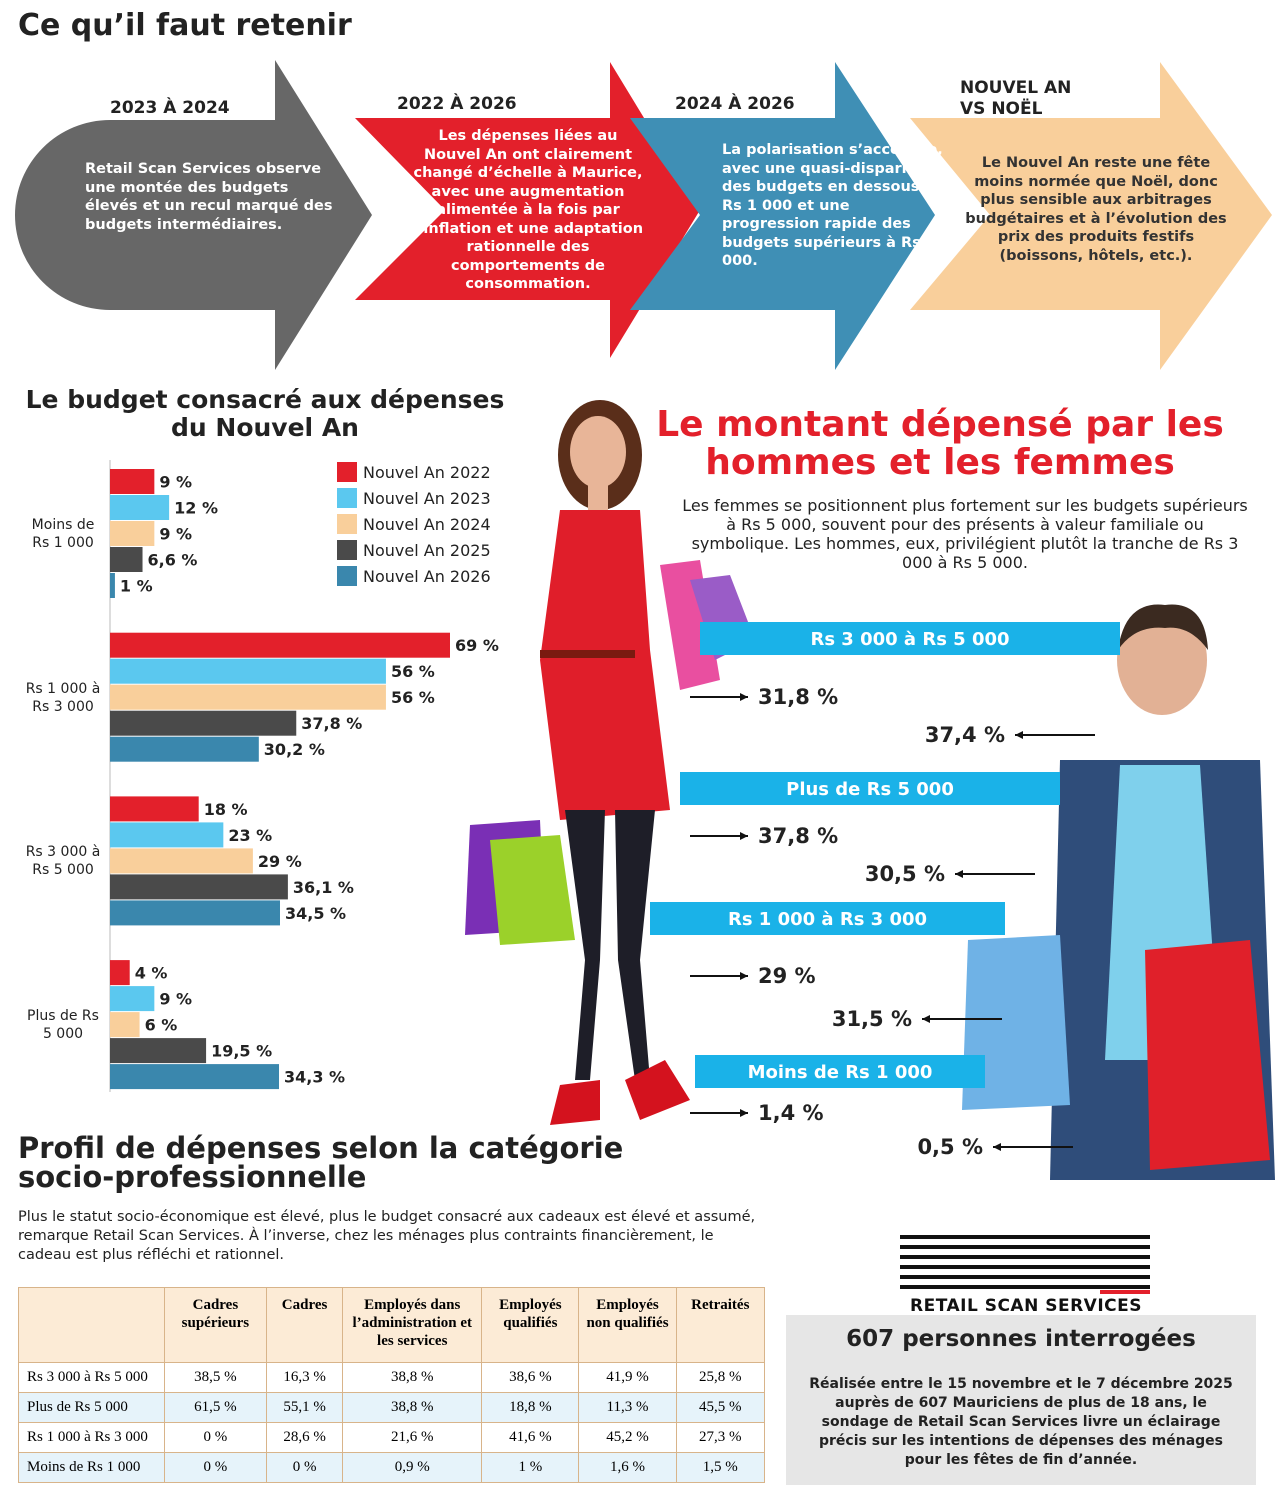 The image size is (1280, 1487). I want to click on logo-text: RETAIL SCAN SERVICES, so click(1026, 1306).